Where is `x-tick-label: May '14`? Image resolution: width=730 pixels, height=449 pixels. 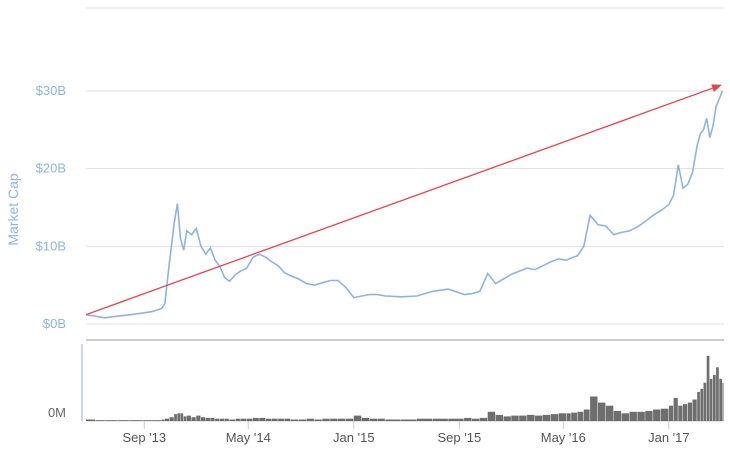
x-tick-label: May '14 is located at coordinates (248, 437).